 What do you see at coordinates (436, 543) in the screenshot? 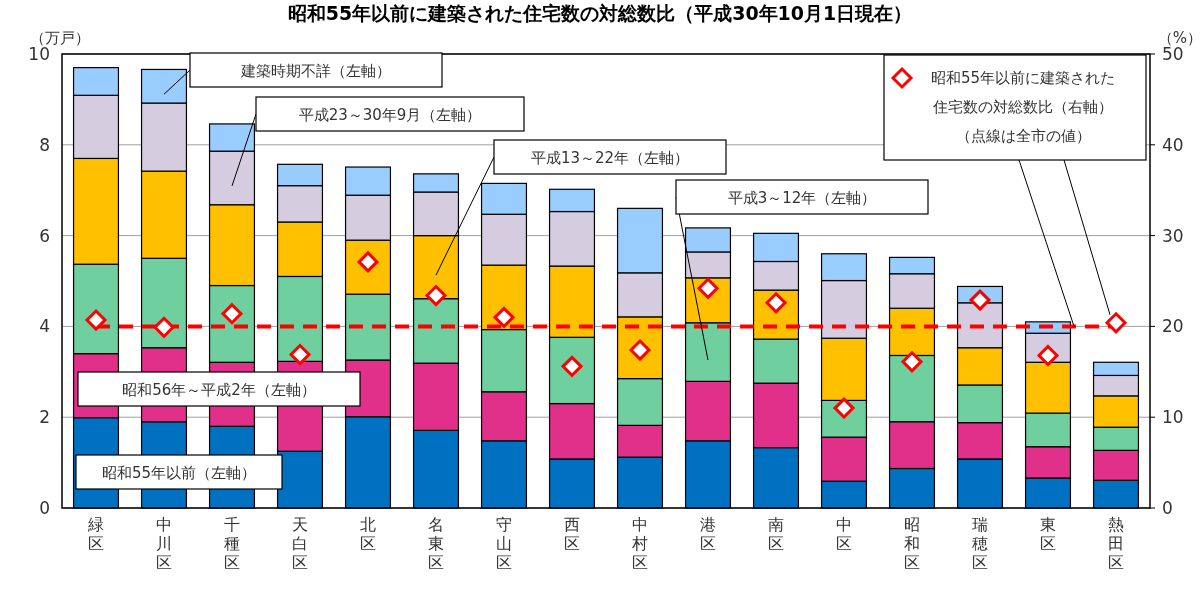
I see `x-tick-label: 名東区` at bounding box center [436, 543].